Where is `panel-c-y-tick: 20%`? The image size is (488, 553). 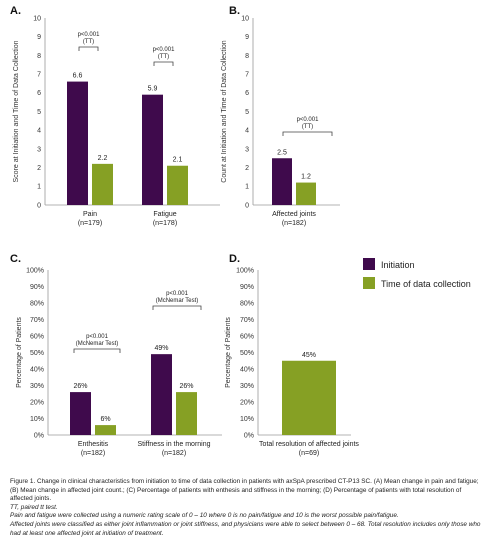 panel-c-y-tick: 20% is located at coordinates (37, 402).